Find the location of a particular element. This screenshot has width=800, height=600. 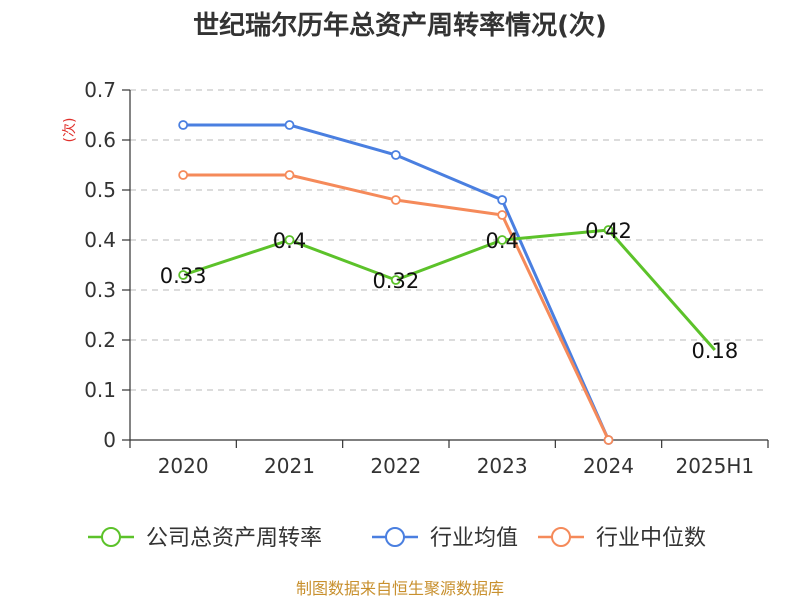

x-tick-label: 2021 is located at coordinates (289, 466).